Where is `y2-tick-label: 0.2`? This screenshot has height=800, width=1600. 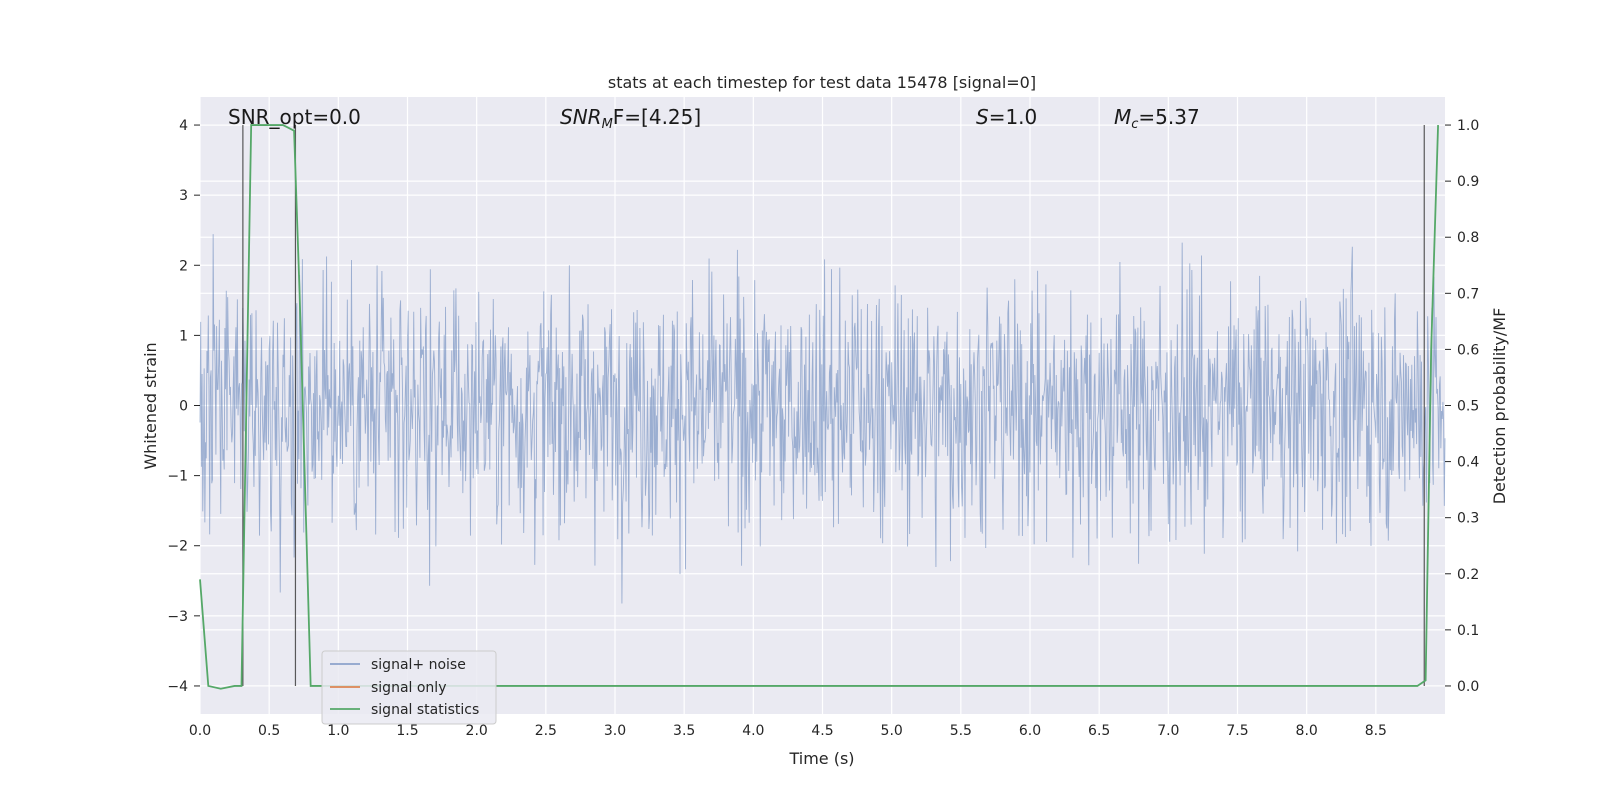 y2-tick-label: 0.2 is located at coordinates (1468, 575).